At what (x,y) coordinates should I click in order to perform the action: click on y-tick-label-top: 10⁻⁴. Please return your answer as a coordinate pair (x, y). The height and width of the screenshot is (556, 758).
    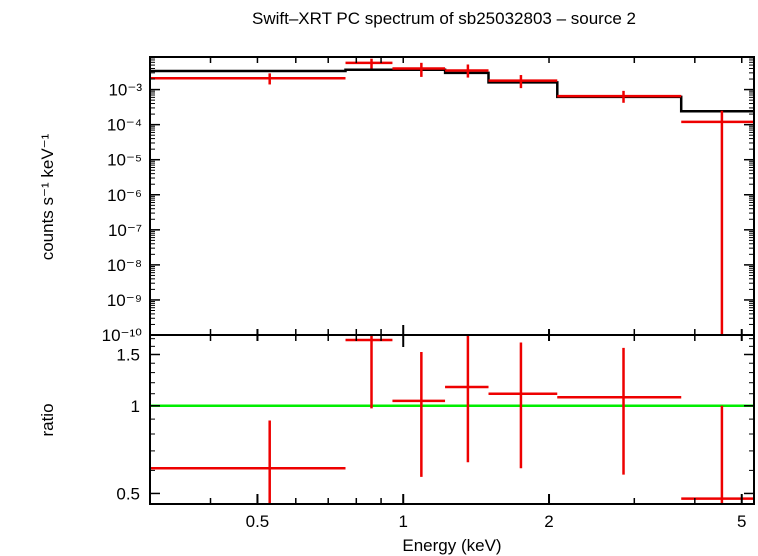
    Looking at the image, I should click on (124, 125).